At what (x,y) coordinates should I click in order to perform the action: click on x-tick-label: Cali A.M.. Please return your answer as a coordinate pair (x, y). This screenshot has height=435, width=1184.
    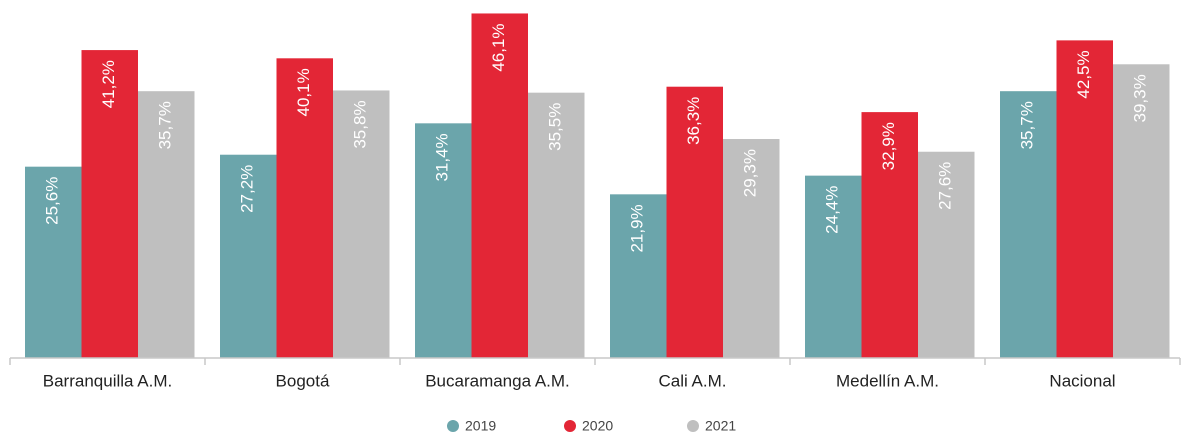
    Looking at the image, I should click on (692, 380).